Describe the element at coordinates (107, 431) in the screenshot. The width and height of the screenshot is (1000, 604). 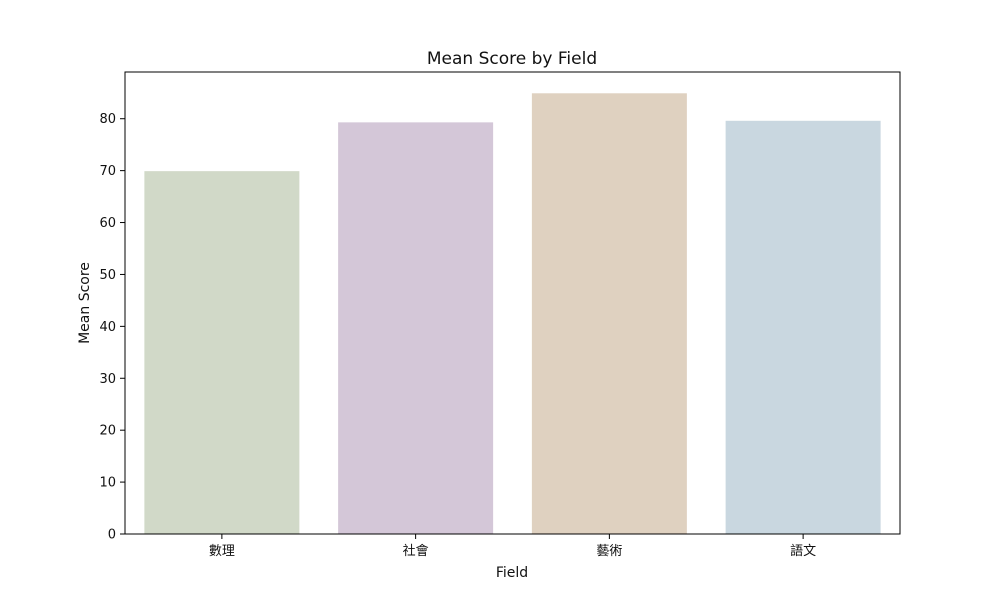
I see `y-tick-label: 20` at that location.